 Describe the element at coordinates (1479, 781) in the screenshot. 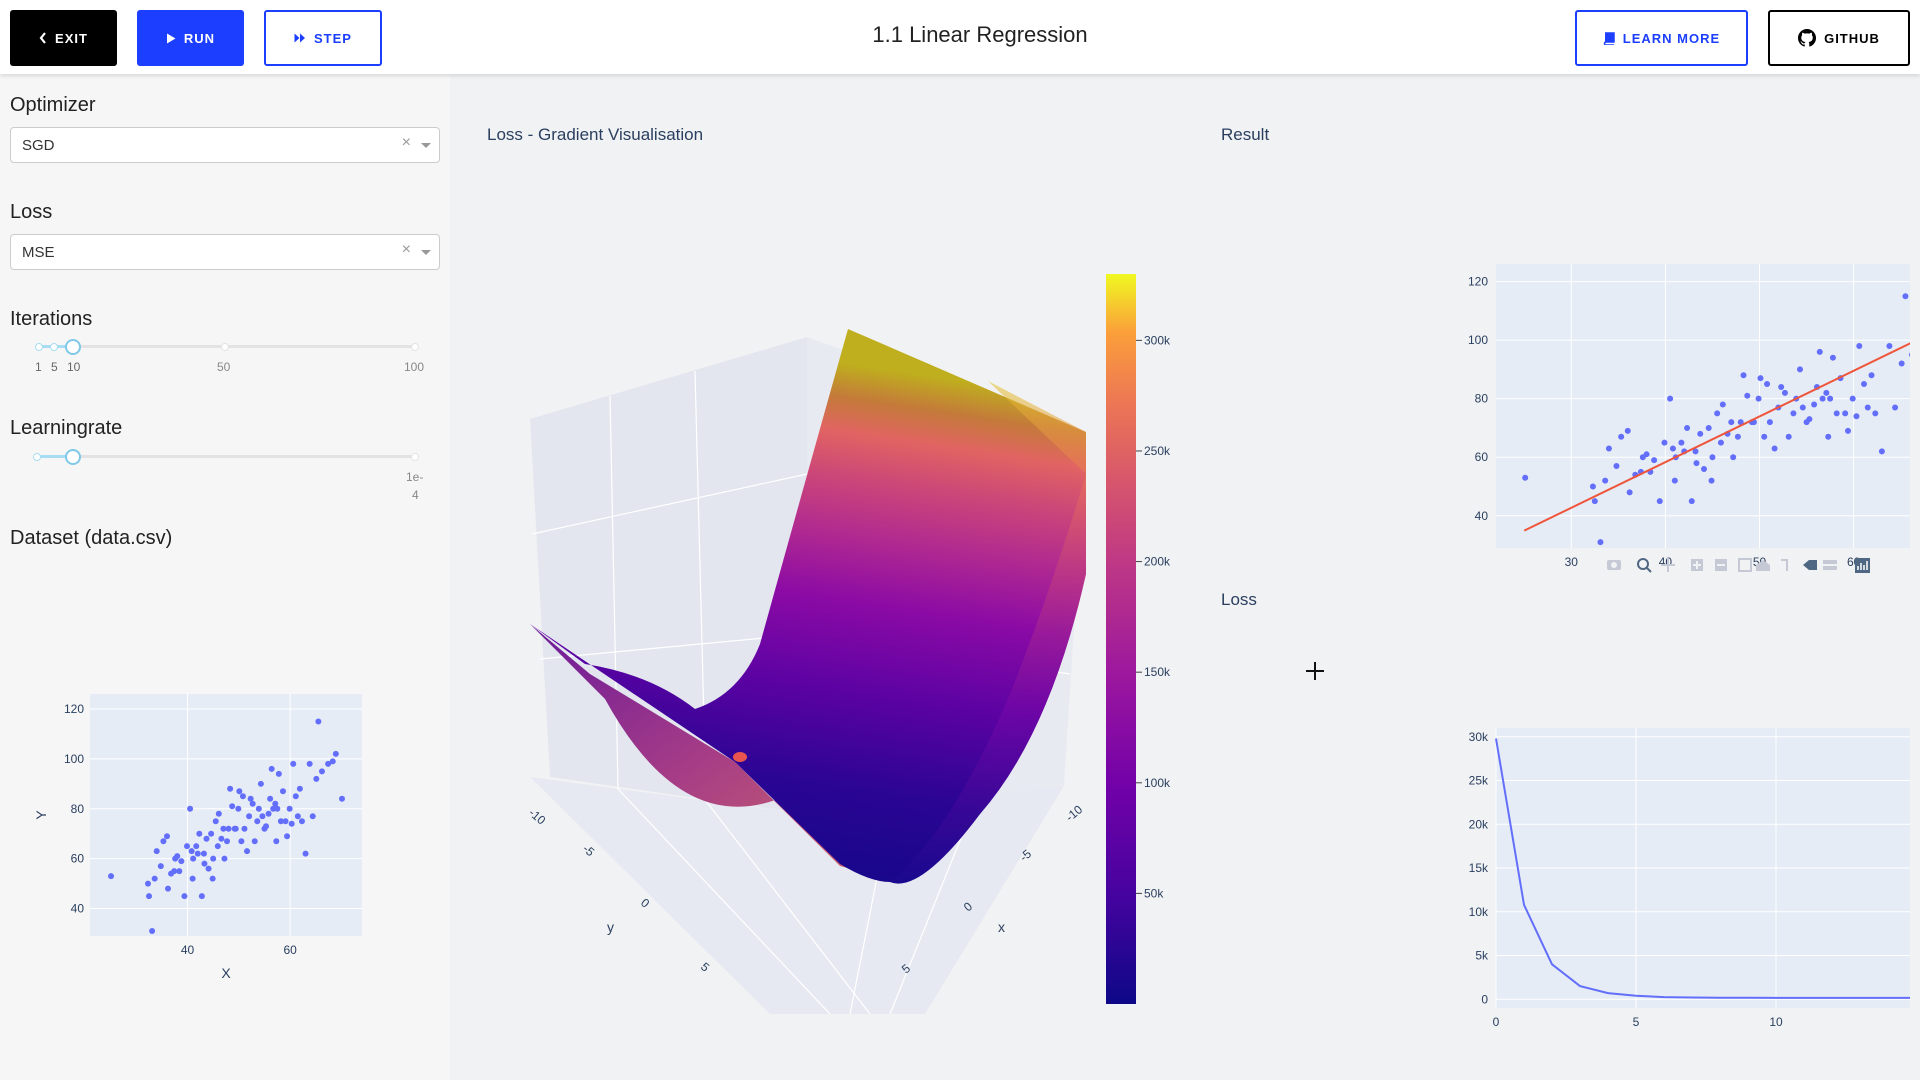

I see `y-tick-label: 25k` at that location.